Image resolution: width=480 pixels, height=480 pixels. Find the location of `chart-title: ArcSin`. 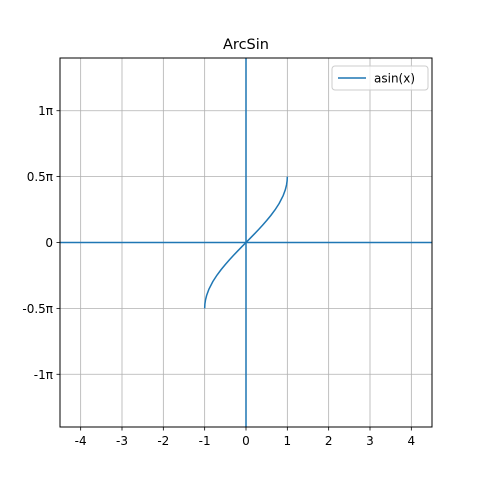

chart-title: ArcSin is located at coordinates (246, 45).